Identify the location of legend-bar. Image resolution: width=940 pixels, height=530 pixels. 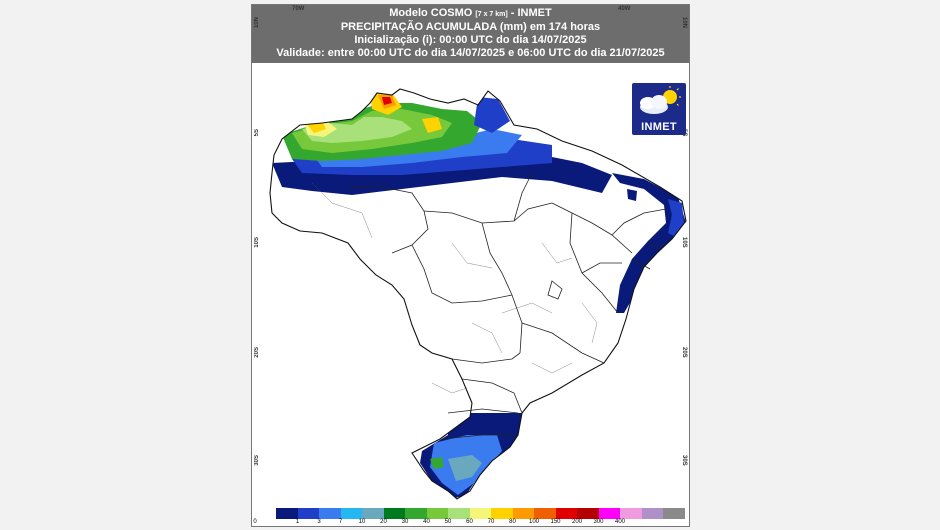
(480, 513).